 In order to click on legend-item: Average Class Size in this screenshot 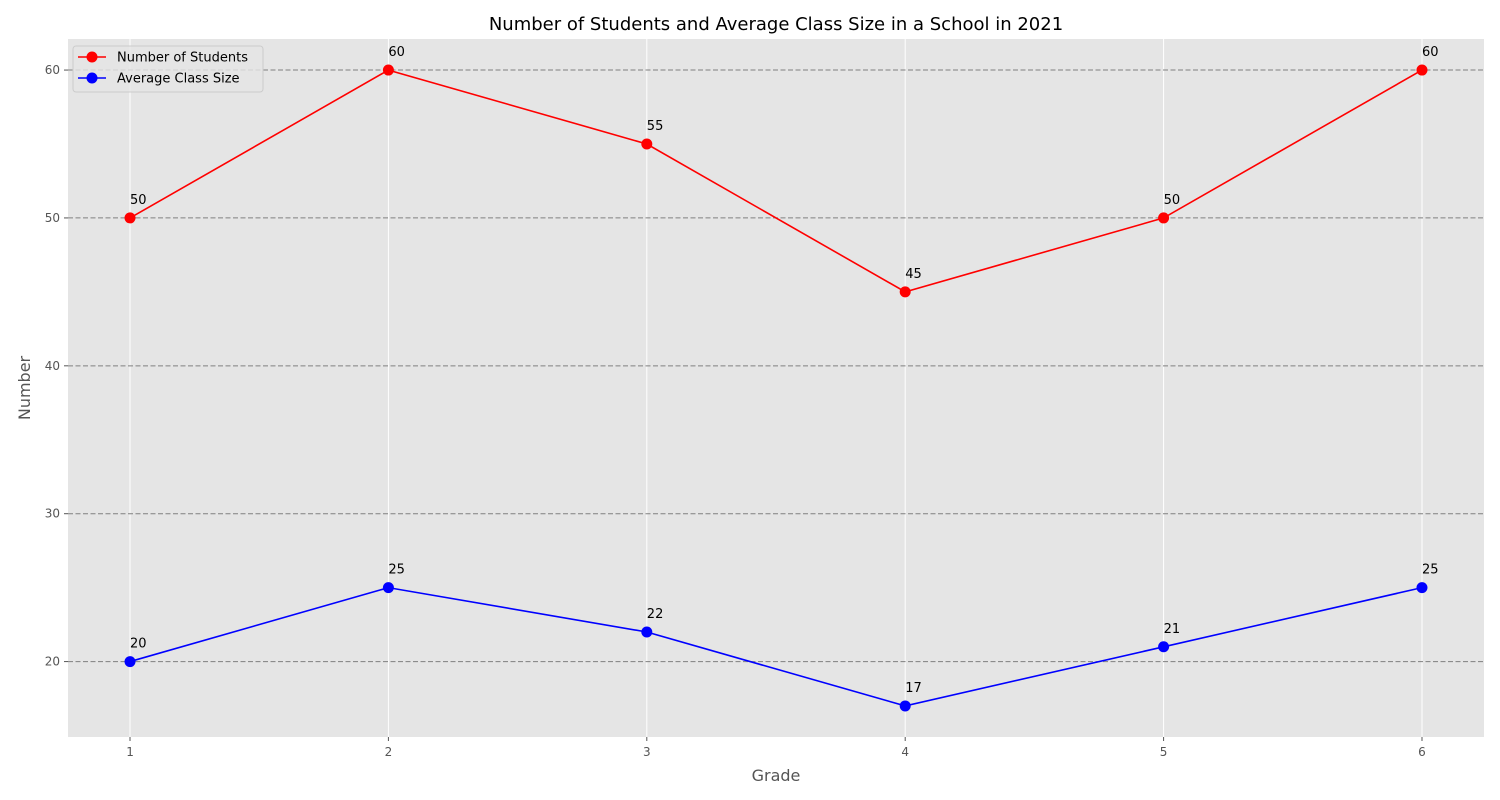, I will do `click(159, 79)`.